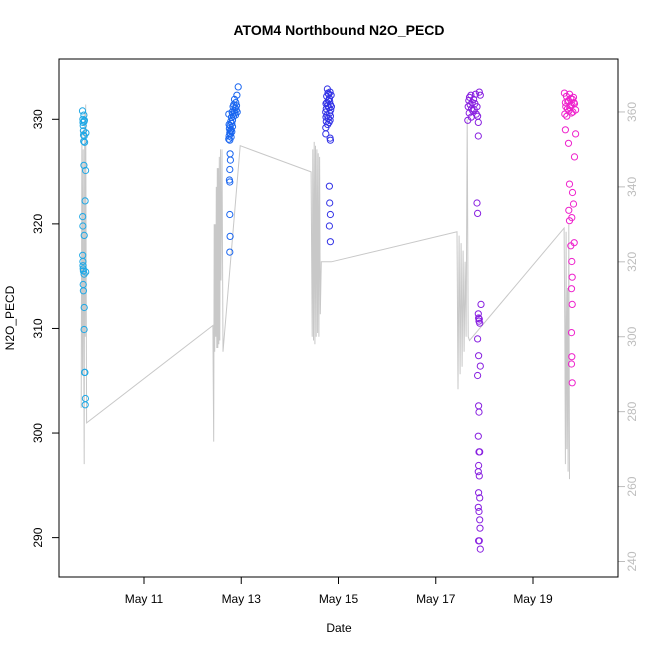  What do you see at coordinates (338, 30) in the screenshot?
I see `chart-title: ATOM4 Northbound N2O_PECD` at bounding box center [338, 30].